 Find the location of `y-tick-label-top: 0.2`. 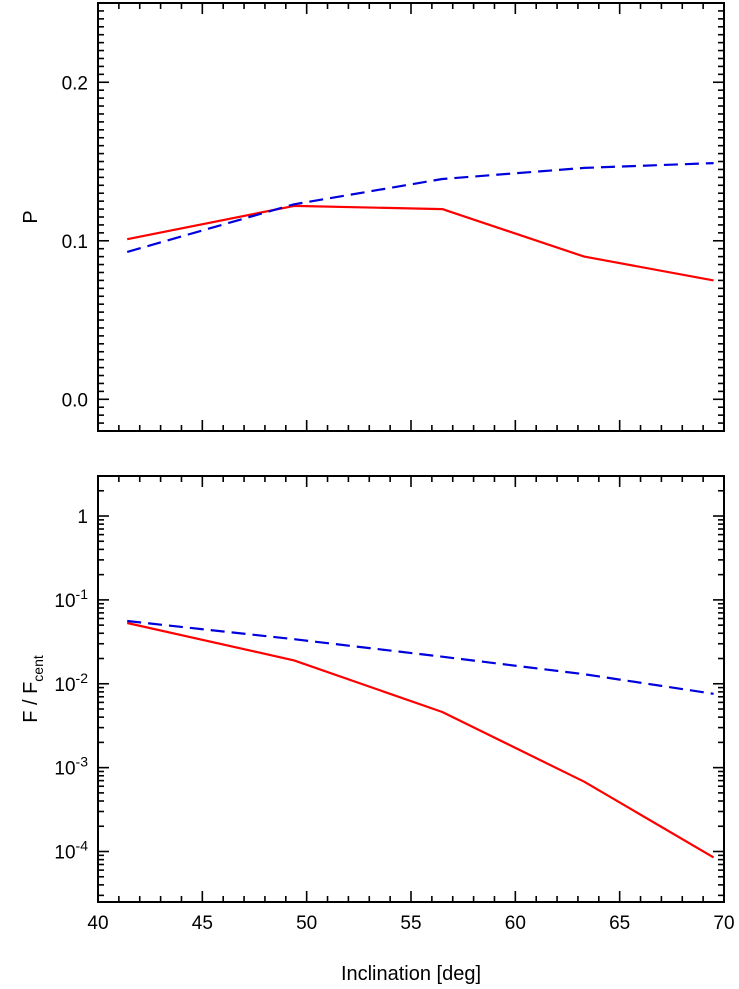

y-tick-label-top: 0.2 is located at coordinates (75, 83).